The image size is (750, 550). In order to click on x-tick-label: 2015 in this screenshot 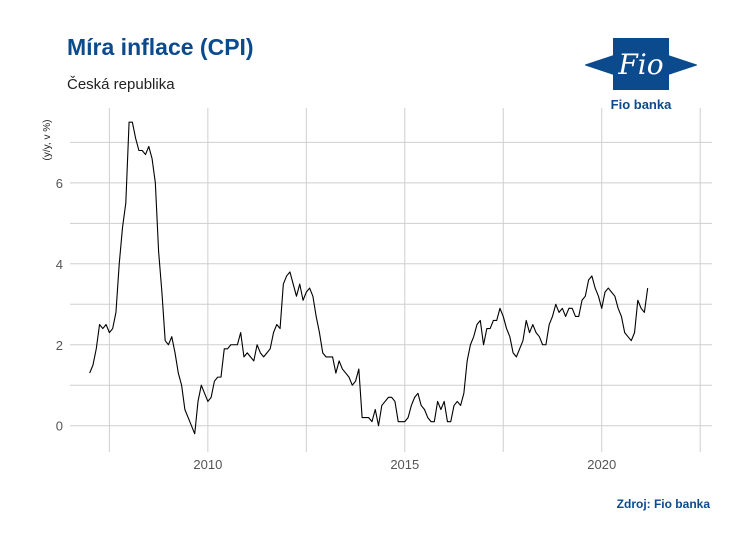, I will do `click(404, 464)`.